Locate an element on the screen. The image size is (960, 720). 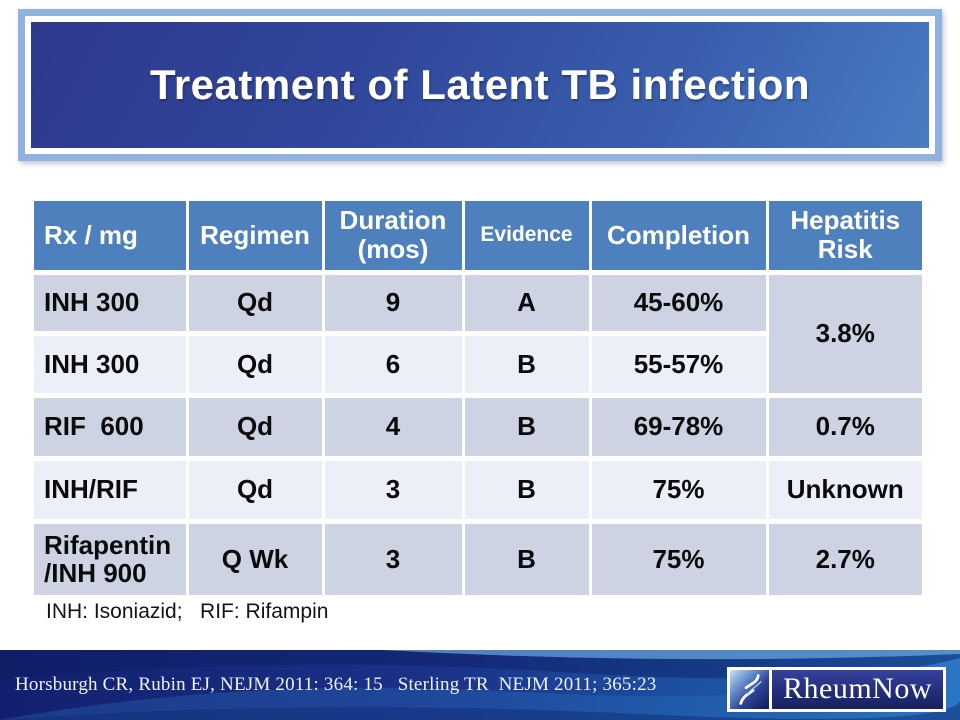
table-cell-hepatitis: 0.7% is located at coordinates (843, 426).